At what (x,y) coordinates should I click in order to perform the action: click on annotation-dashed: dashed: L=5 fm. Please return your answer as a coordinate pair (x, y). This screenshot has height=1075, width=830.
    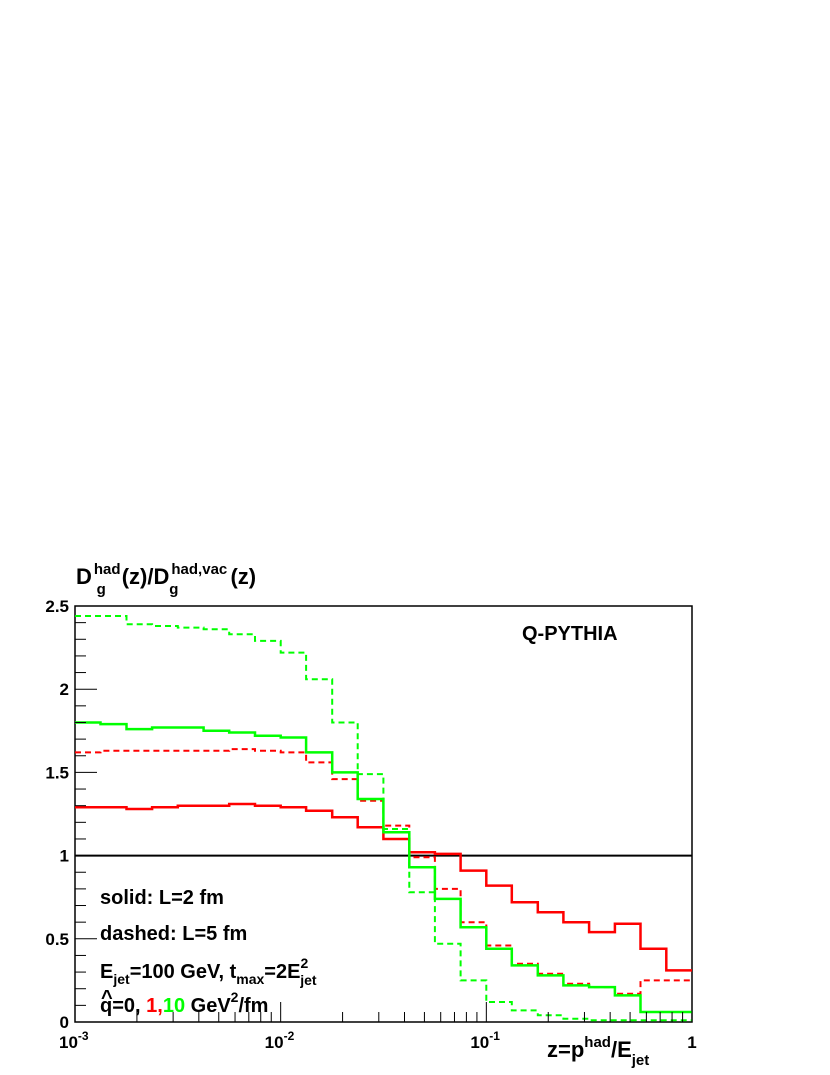
    Looking at the image, I should click on (173, 934).